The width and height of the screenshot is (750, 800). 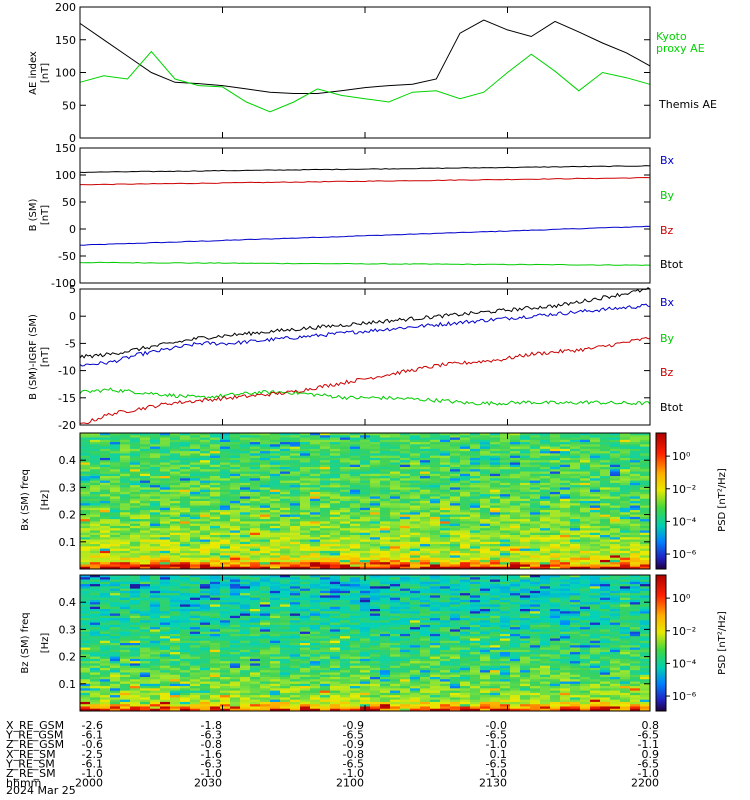 I want to click on colorbar-tick-label: 10⁰, so click(x=681, y=456).